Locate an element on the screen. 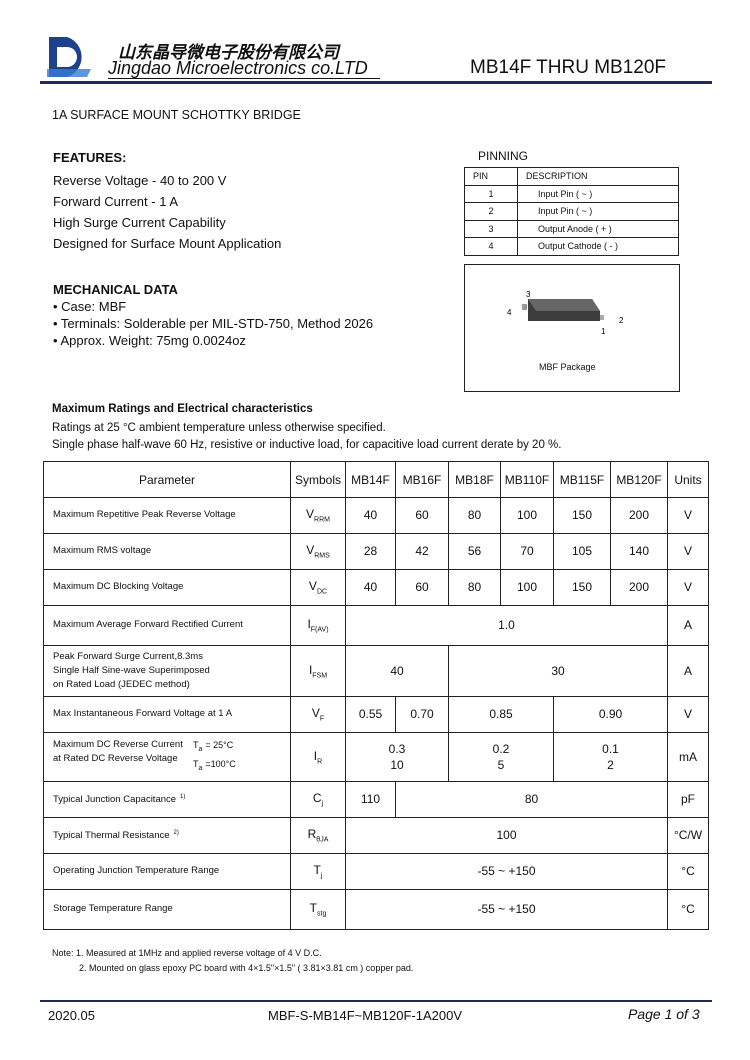  value-cell: 70 is located at coordinates (527, 551).